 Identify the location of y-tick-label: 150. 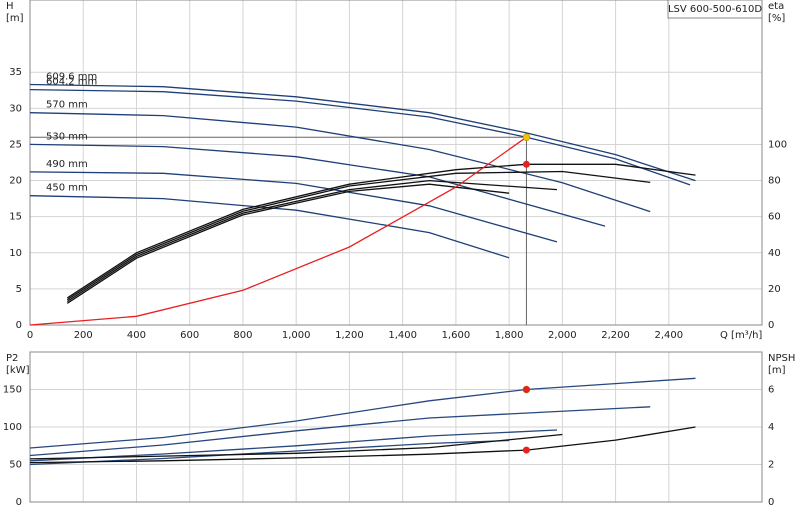
(12, 390).